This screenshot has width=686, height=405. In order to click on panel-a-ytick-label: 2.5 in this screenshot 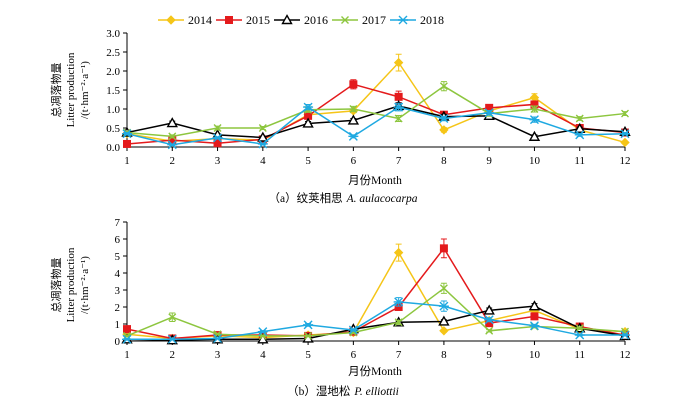, I will do `click(113, 53)`.